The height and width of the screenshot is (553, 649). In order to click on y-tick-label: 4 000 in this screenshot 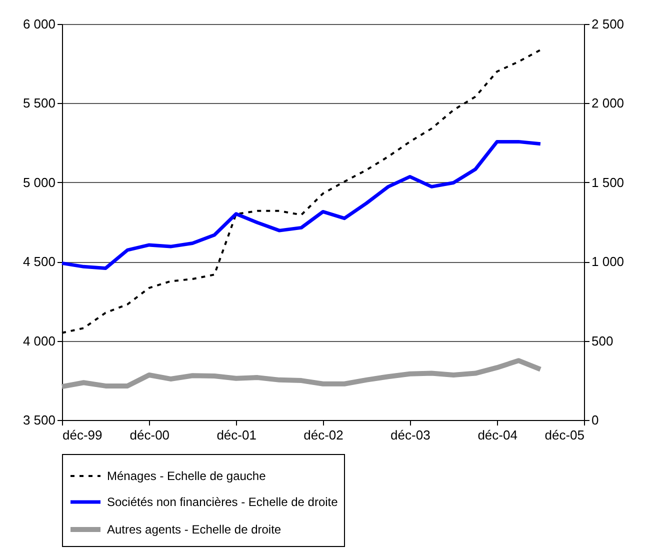, I will do `click(39, 340)`.